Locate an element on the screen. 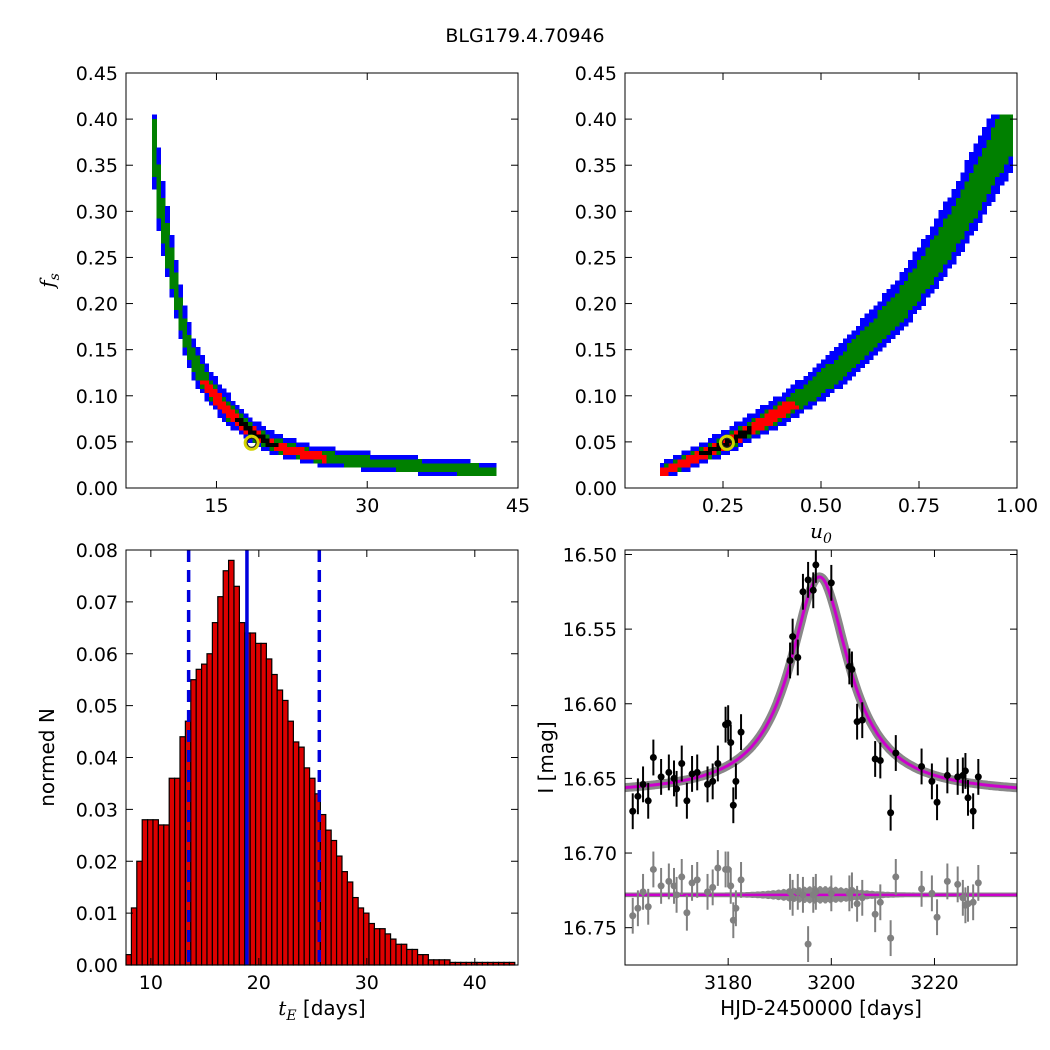 Image resolution: width=1050 pixels, height=1050 pixels. y-tick-label: 0.02 is located at coordinates (97, 862).